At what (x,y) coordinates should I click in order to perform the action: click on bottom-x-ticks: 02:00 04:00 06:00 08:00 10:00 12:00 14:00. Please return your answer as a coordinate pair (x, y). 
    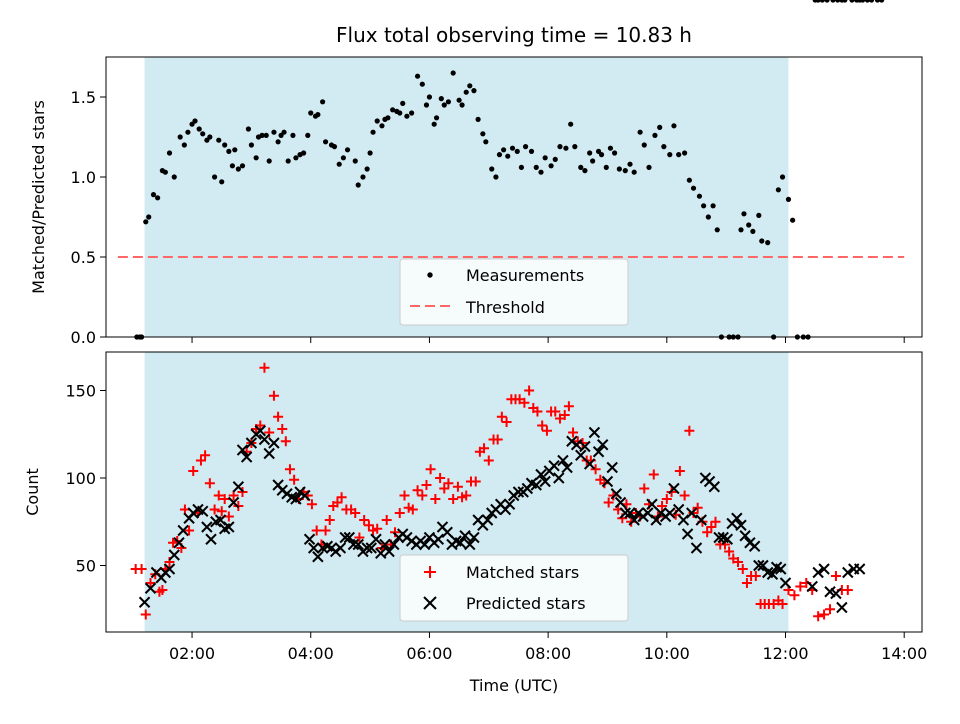
    Looking at the image, I should click on (548, 647).